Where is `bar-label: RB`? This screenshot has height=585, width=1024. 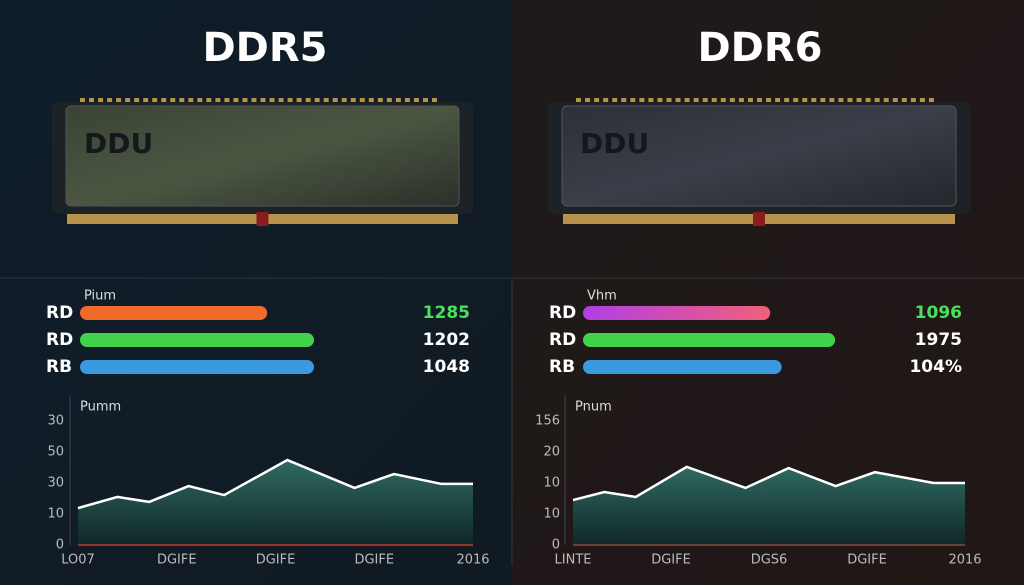
bar-label: RB is located at coordinates (59, 367).